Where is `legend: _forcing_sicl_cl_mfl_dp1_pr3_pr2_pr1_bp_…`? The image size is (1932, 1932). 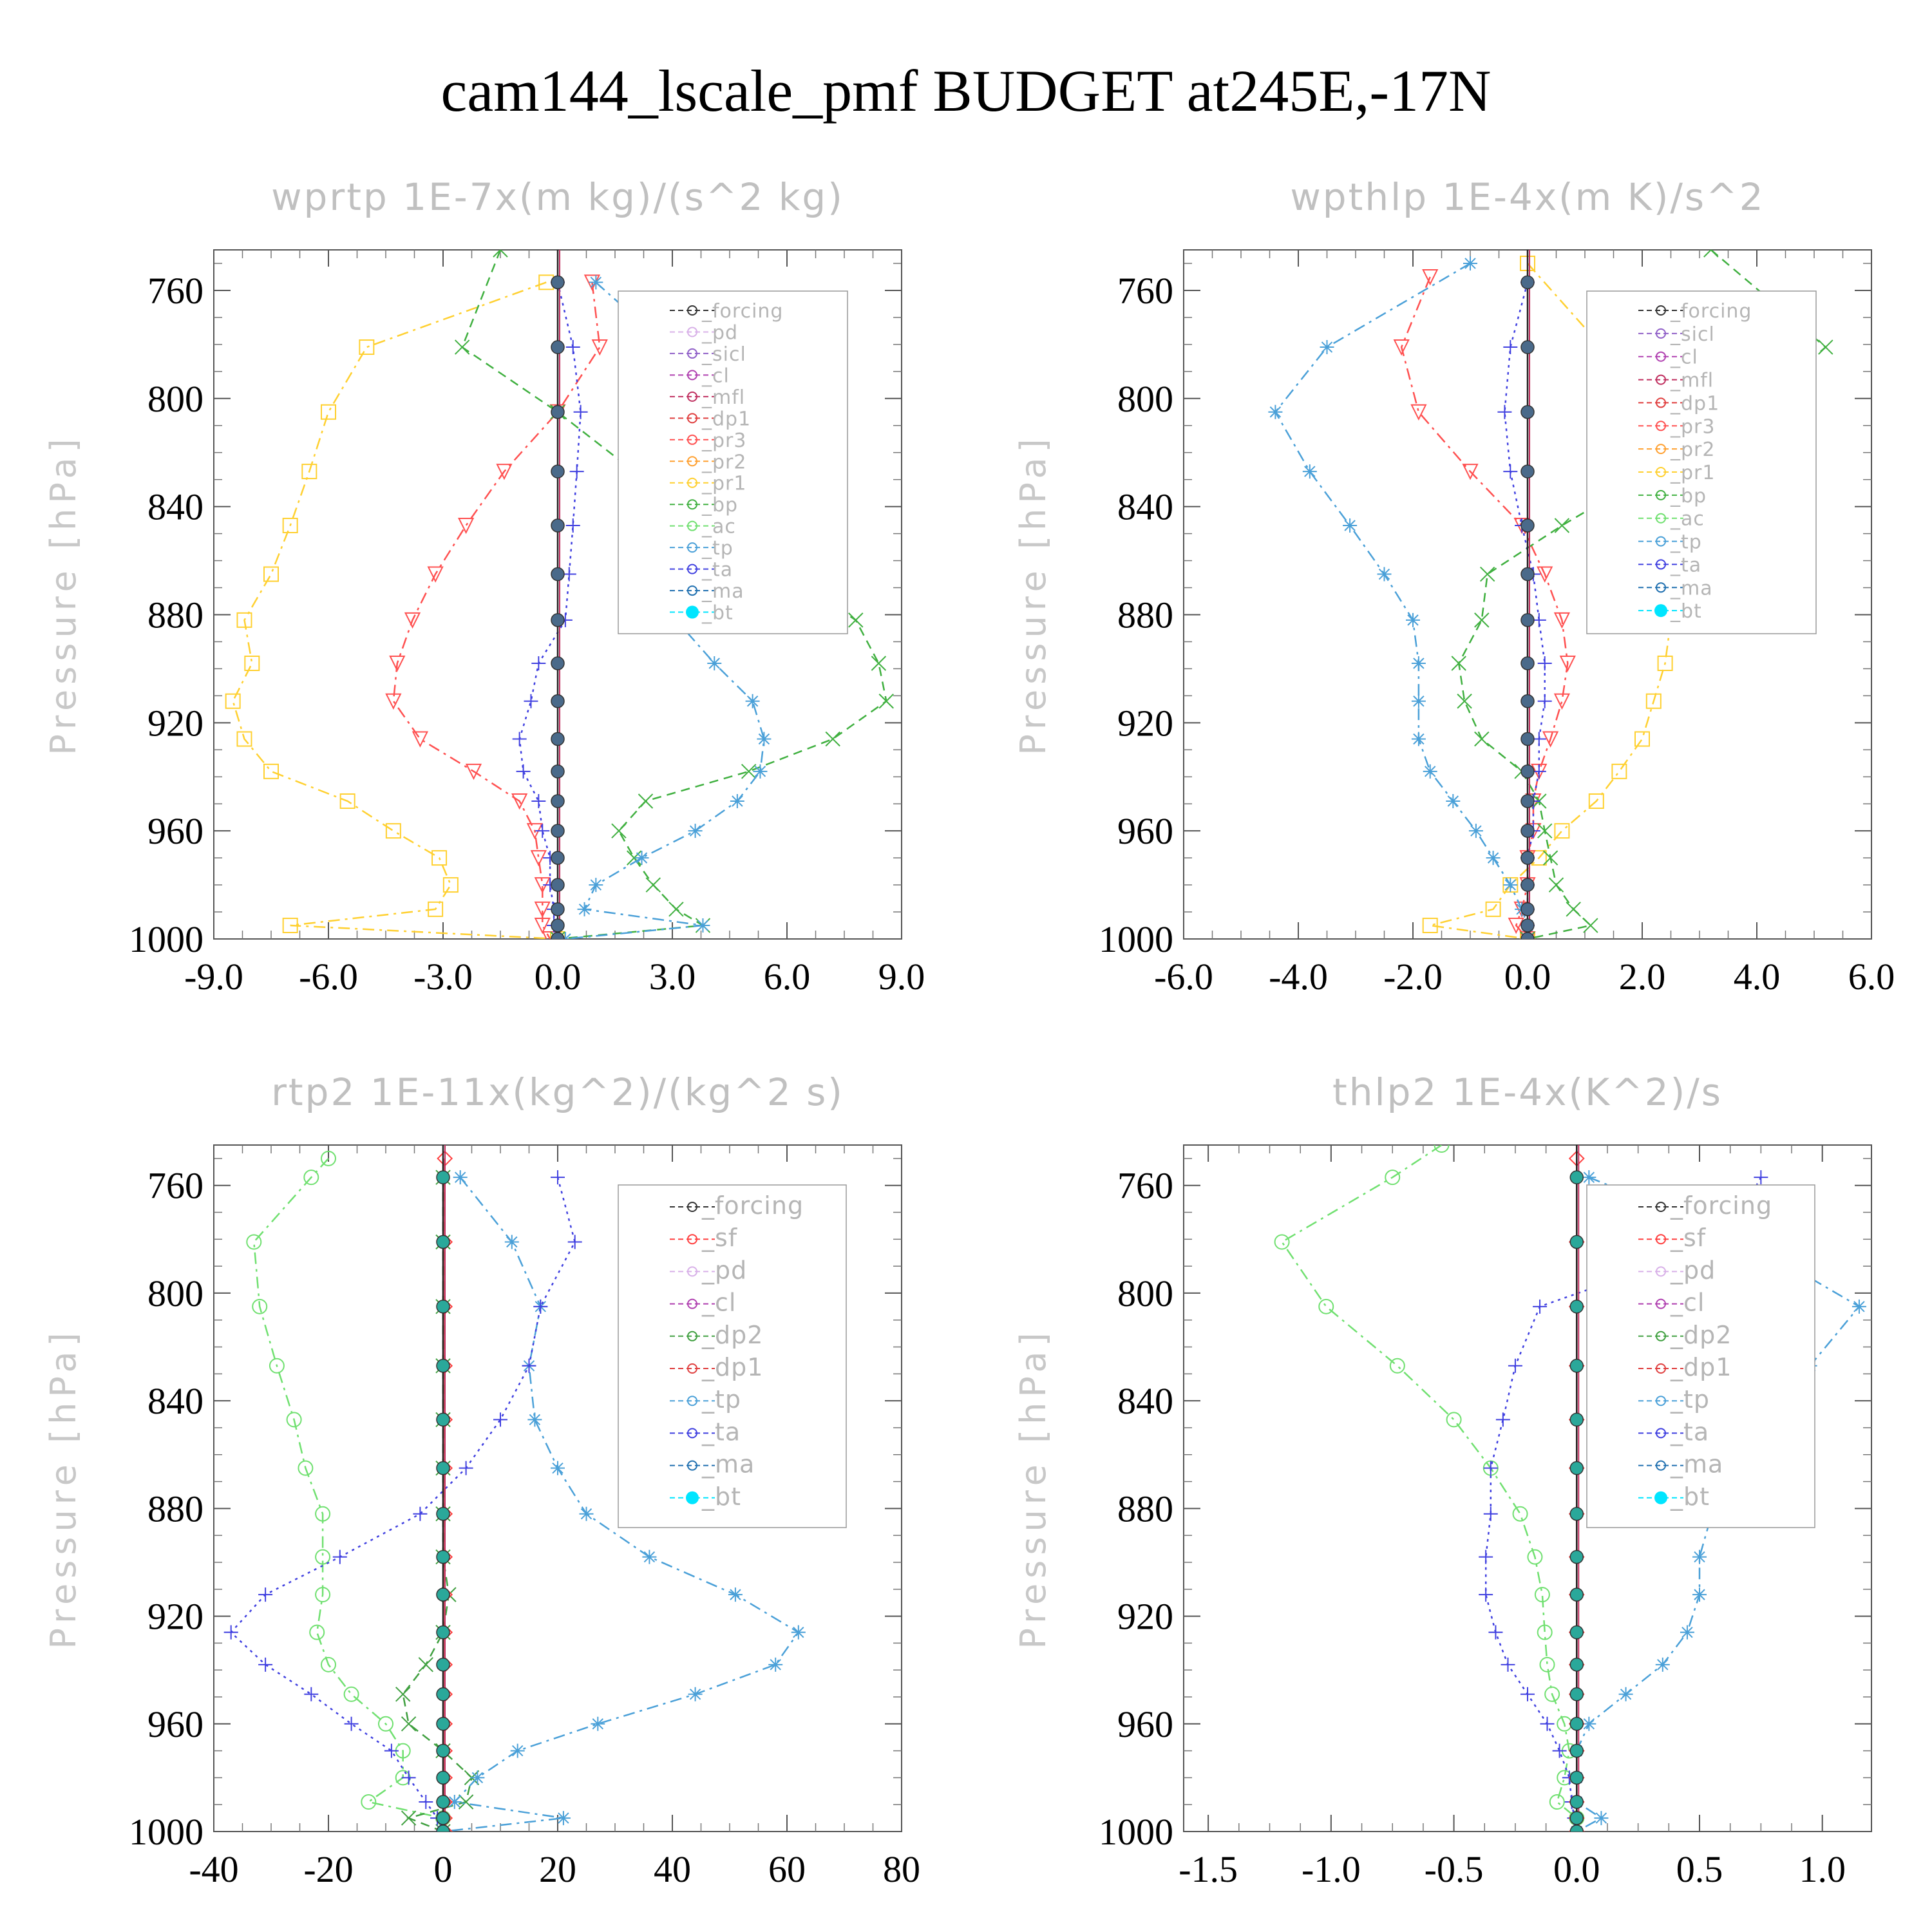
legend: _forcing_sicl_cl_mfl_dp1_pr3_pr2_pr1_bp_… is located at coordinates (1702, 462).